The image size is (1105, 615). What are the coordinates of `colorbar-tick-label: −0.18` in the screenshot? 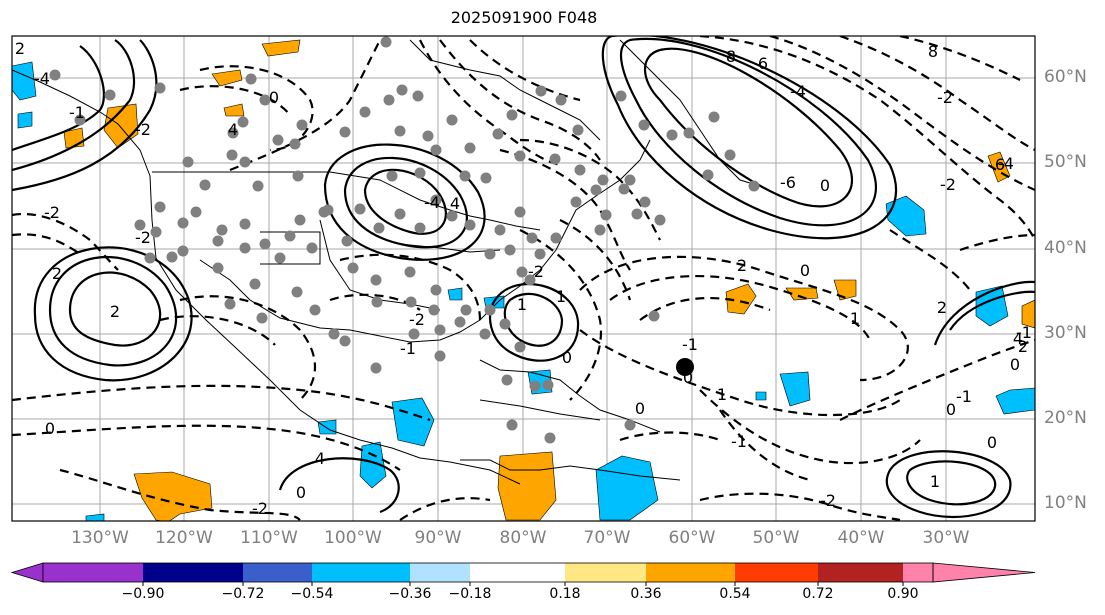 It's located at (470, 594).